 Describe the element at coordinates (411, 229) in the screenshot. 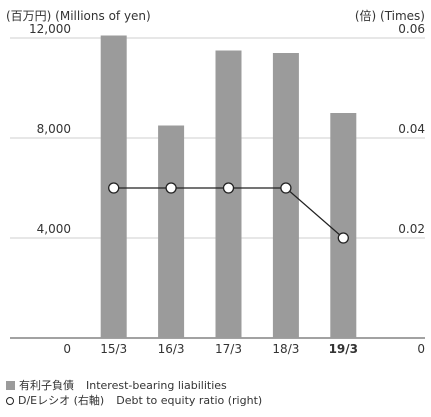

I see `right-tick-label: 0.02` at that location.